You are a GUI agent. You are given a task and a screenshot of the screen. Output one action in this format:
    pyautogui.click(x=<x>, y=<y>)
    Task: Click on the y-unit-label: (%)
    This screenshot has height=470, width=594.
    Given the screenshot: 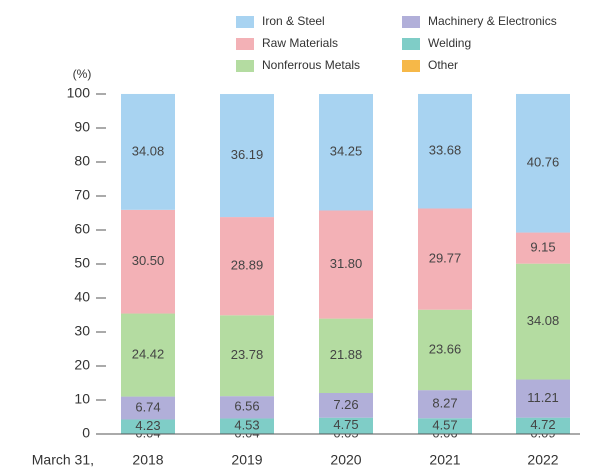 What is the action you would take?
    pyautogui.click(x=82, y=74)
    